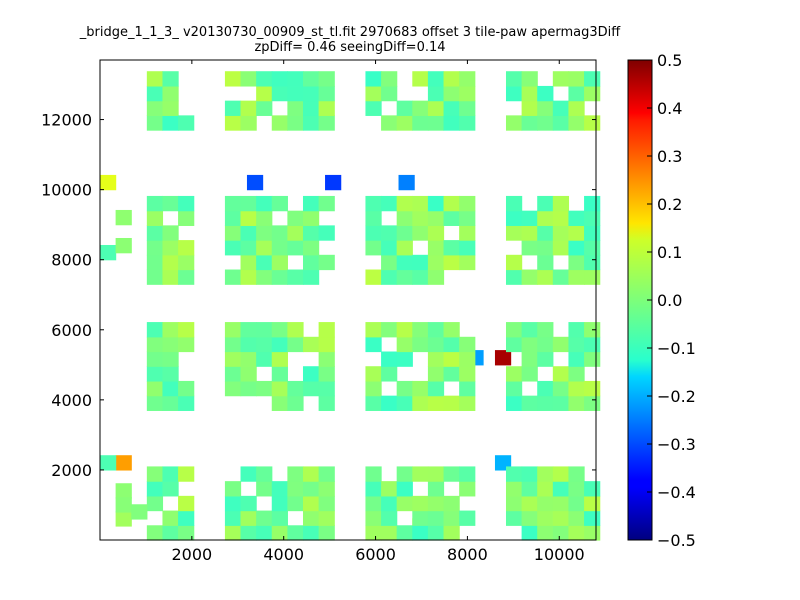  Describe the element at coordinates (66, 190) in the screenshot. I see `y-tick-label: 10000` at that location.